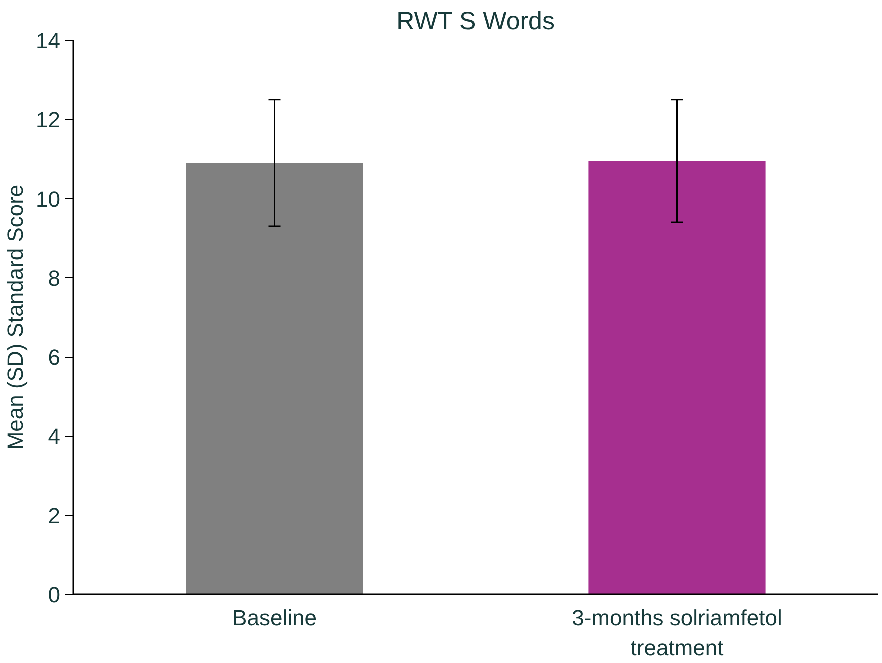 This screenshot has width=882, height=663. What do you see at coordinates (15, 317) in the screenshot?
I see `y-axis-title: Mean (SD) Standard Score` at bounding box center [15, 317].